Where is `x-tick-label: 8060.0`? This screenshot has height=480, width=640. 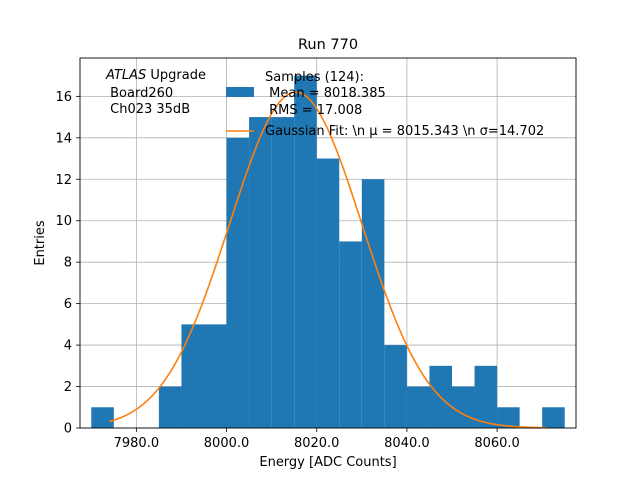
x-tick-label: 8060.0 is located at coordinates (497, 443).